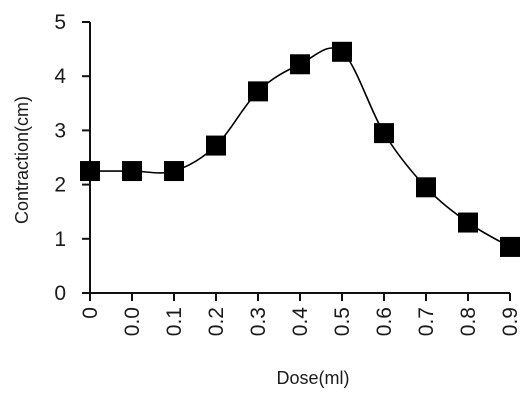  What do you see at coordinates (300, 322) in the screenshot?
I see `x-tick-label: 0.4` at bounding box center [300, 322].